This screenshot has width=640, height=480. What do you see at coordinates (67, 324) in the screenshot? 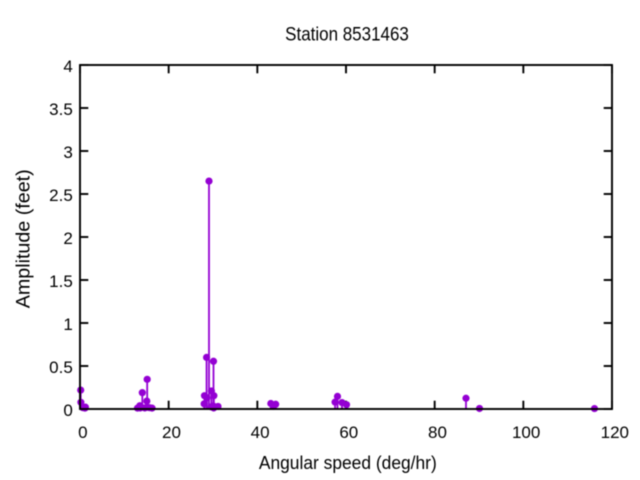
I see `svg-text: 1` at bounding box center [67, 324].